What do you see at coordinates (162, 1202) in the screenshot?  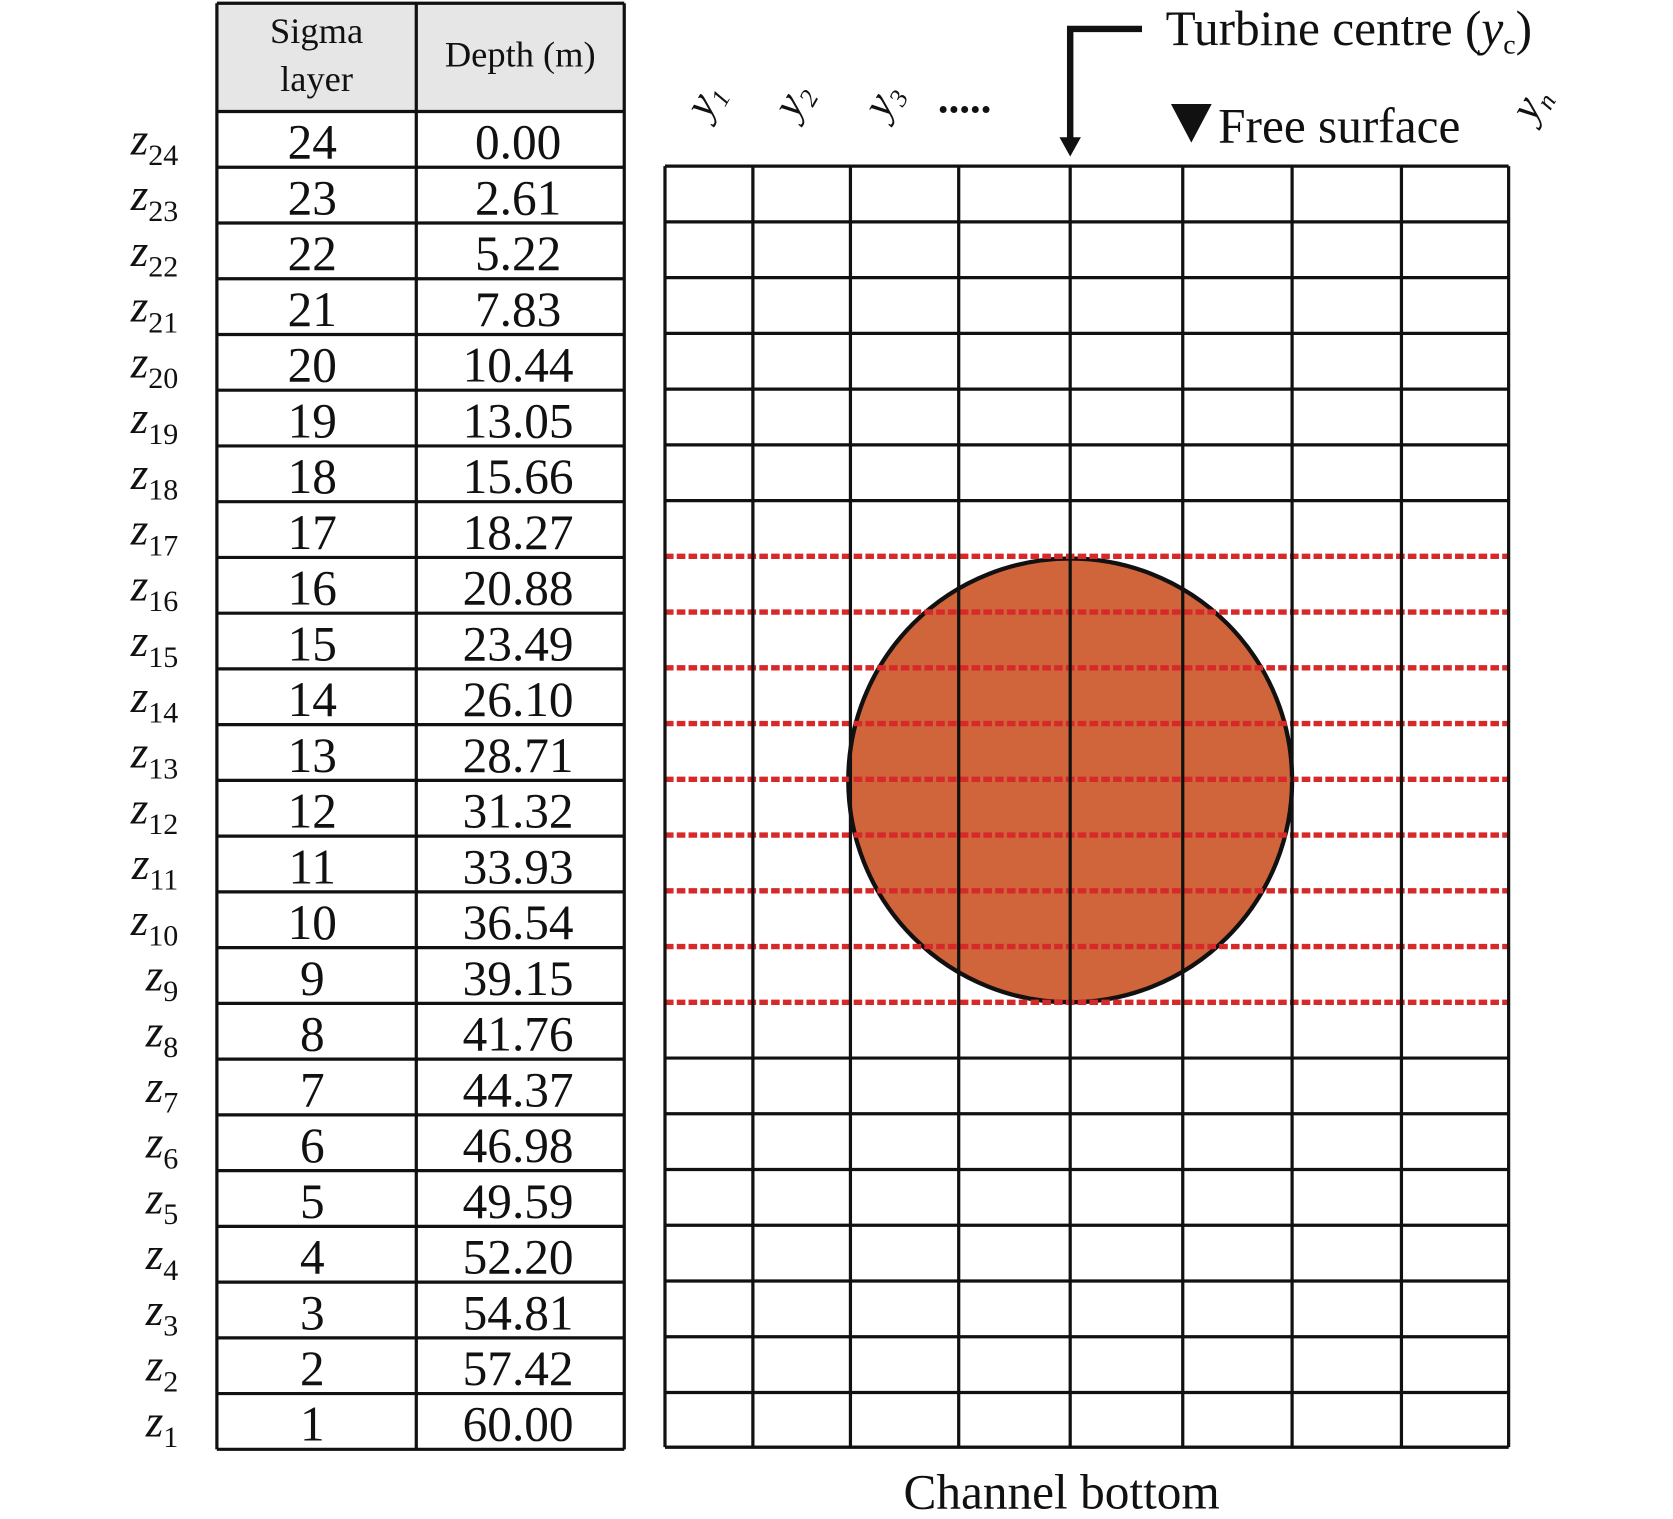 I see `z-label: z5` at bounding box center [162, 1202].